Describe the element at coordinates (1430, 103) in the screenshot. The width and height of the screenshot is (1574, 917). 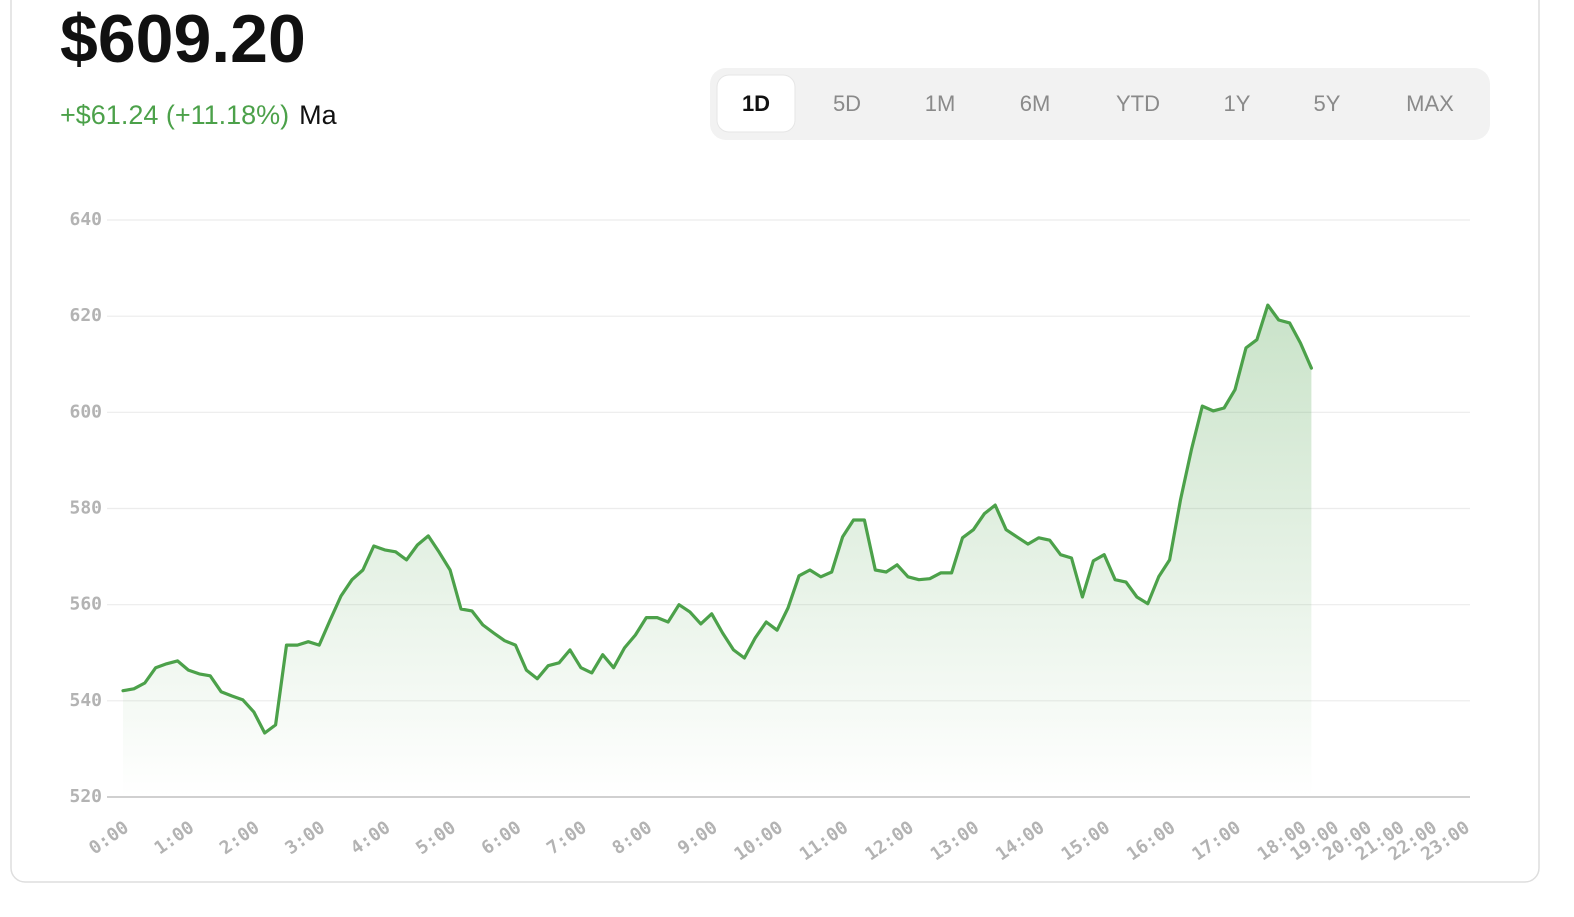
I see `tab: MAX` at that location.